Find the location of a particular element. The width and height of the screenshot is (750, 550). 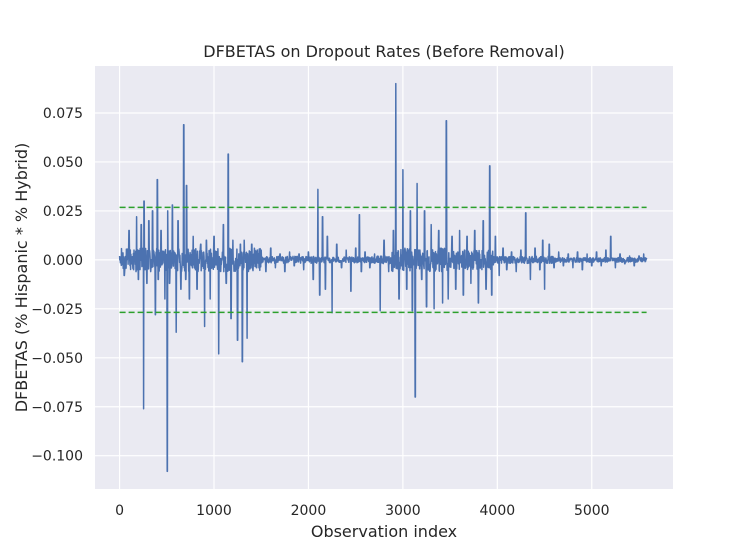

x-tick-label: 5000 is located at coordinates (592, 511).